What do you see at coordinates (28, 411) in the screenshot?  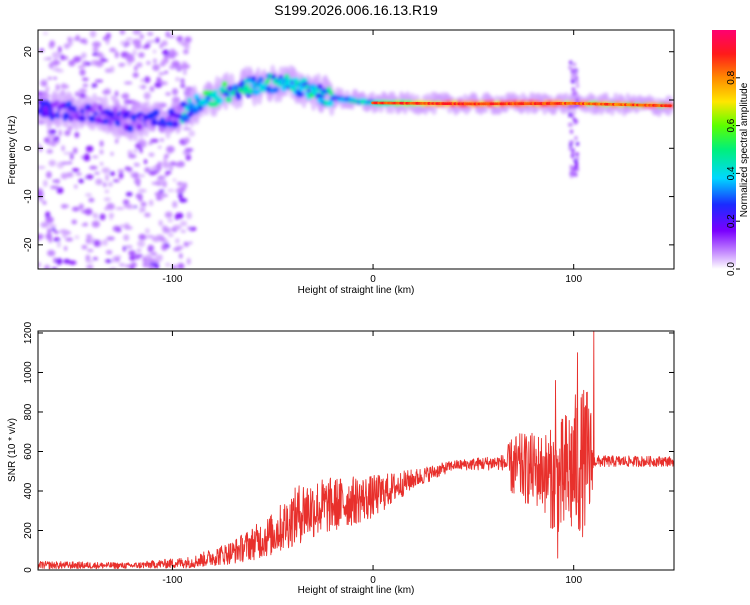 I see `snr-ytick-label: 800` at bounding box center [28, 411].